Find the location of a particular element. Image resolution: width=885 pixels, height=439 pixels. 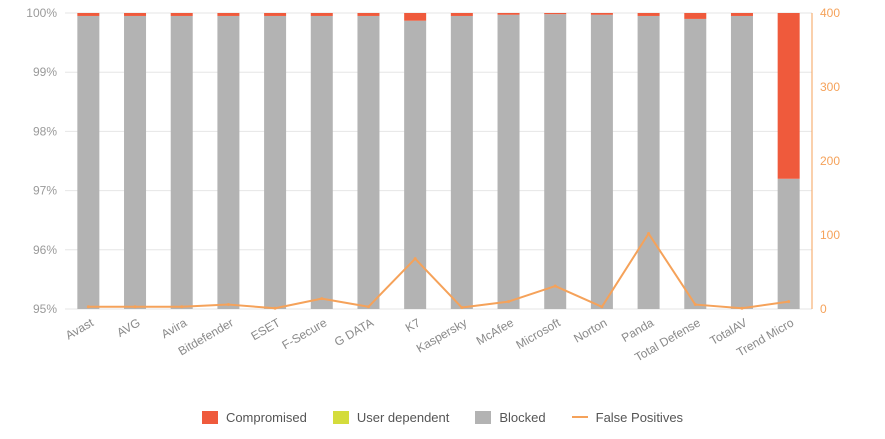

y-tick-label-right: 400 is located at coordinates (830, 13).